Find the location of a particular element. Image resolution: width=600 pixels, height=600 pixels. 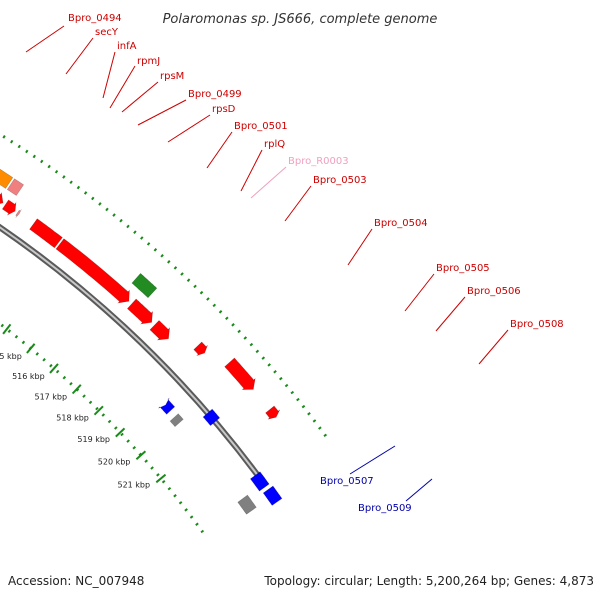

scale-tick-label: 517 kbp is located at coordinates (50, 396).